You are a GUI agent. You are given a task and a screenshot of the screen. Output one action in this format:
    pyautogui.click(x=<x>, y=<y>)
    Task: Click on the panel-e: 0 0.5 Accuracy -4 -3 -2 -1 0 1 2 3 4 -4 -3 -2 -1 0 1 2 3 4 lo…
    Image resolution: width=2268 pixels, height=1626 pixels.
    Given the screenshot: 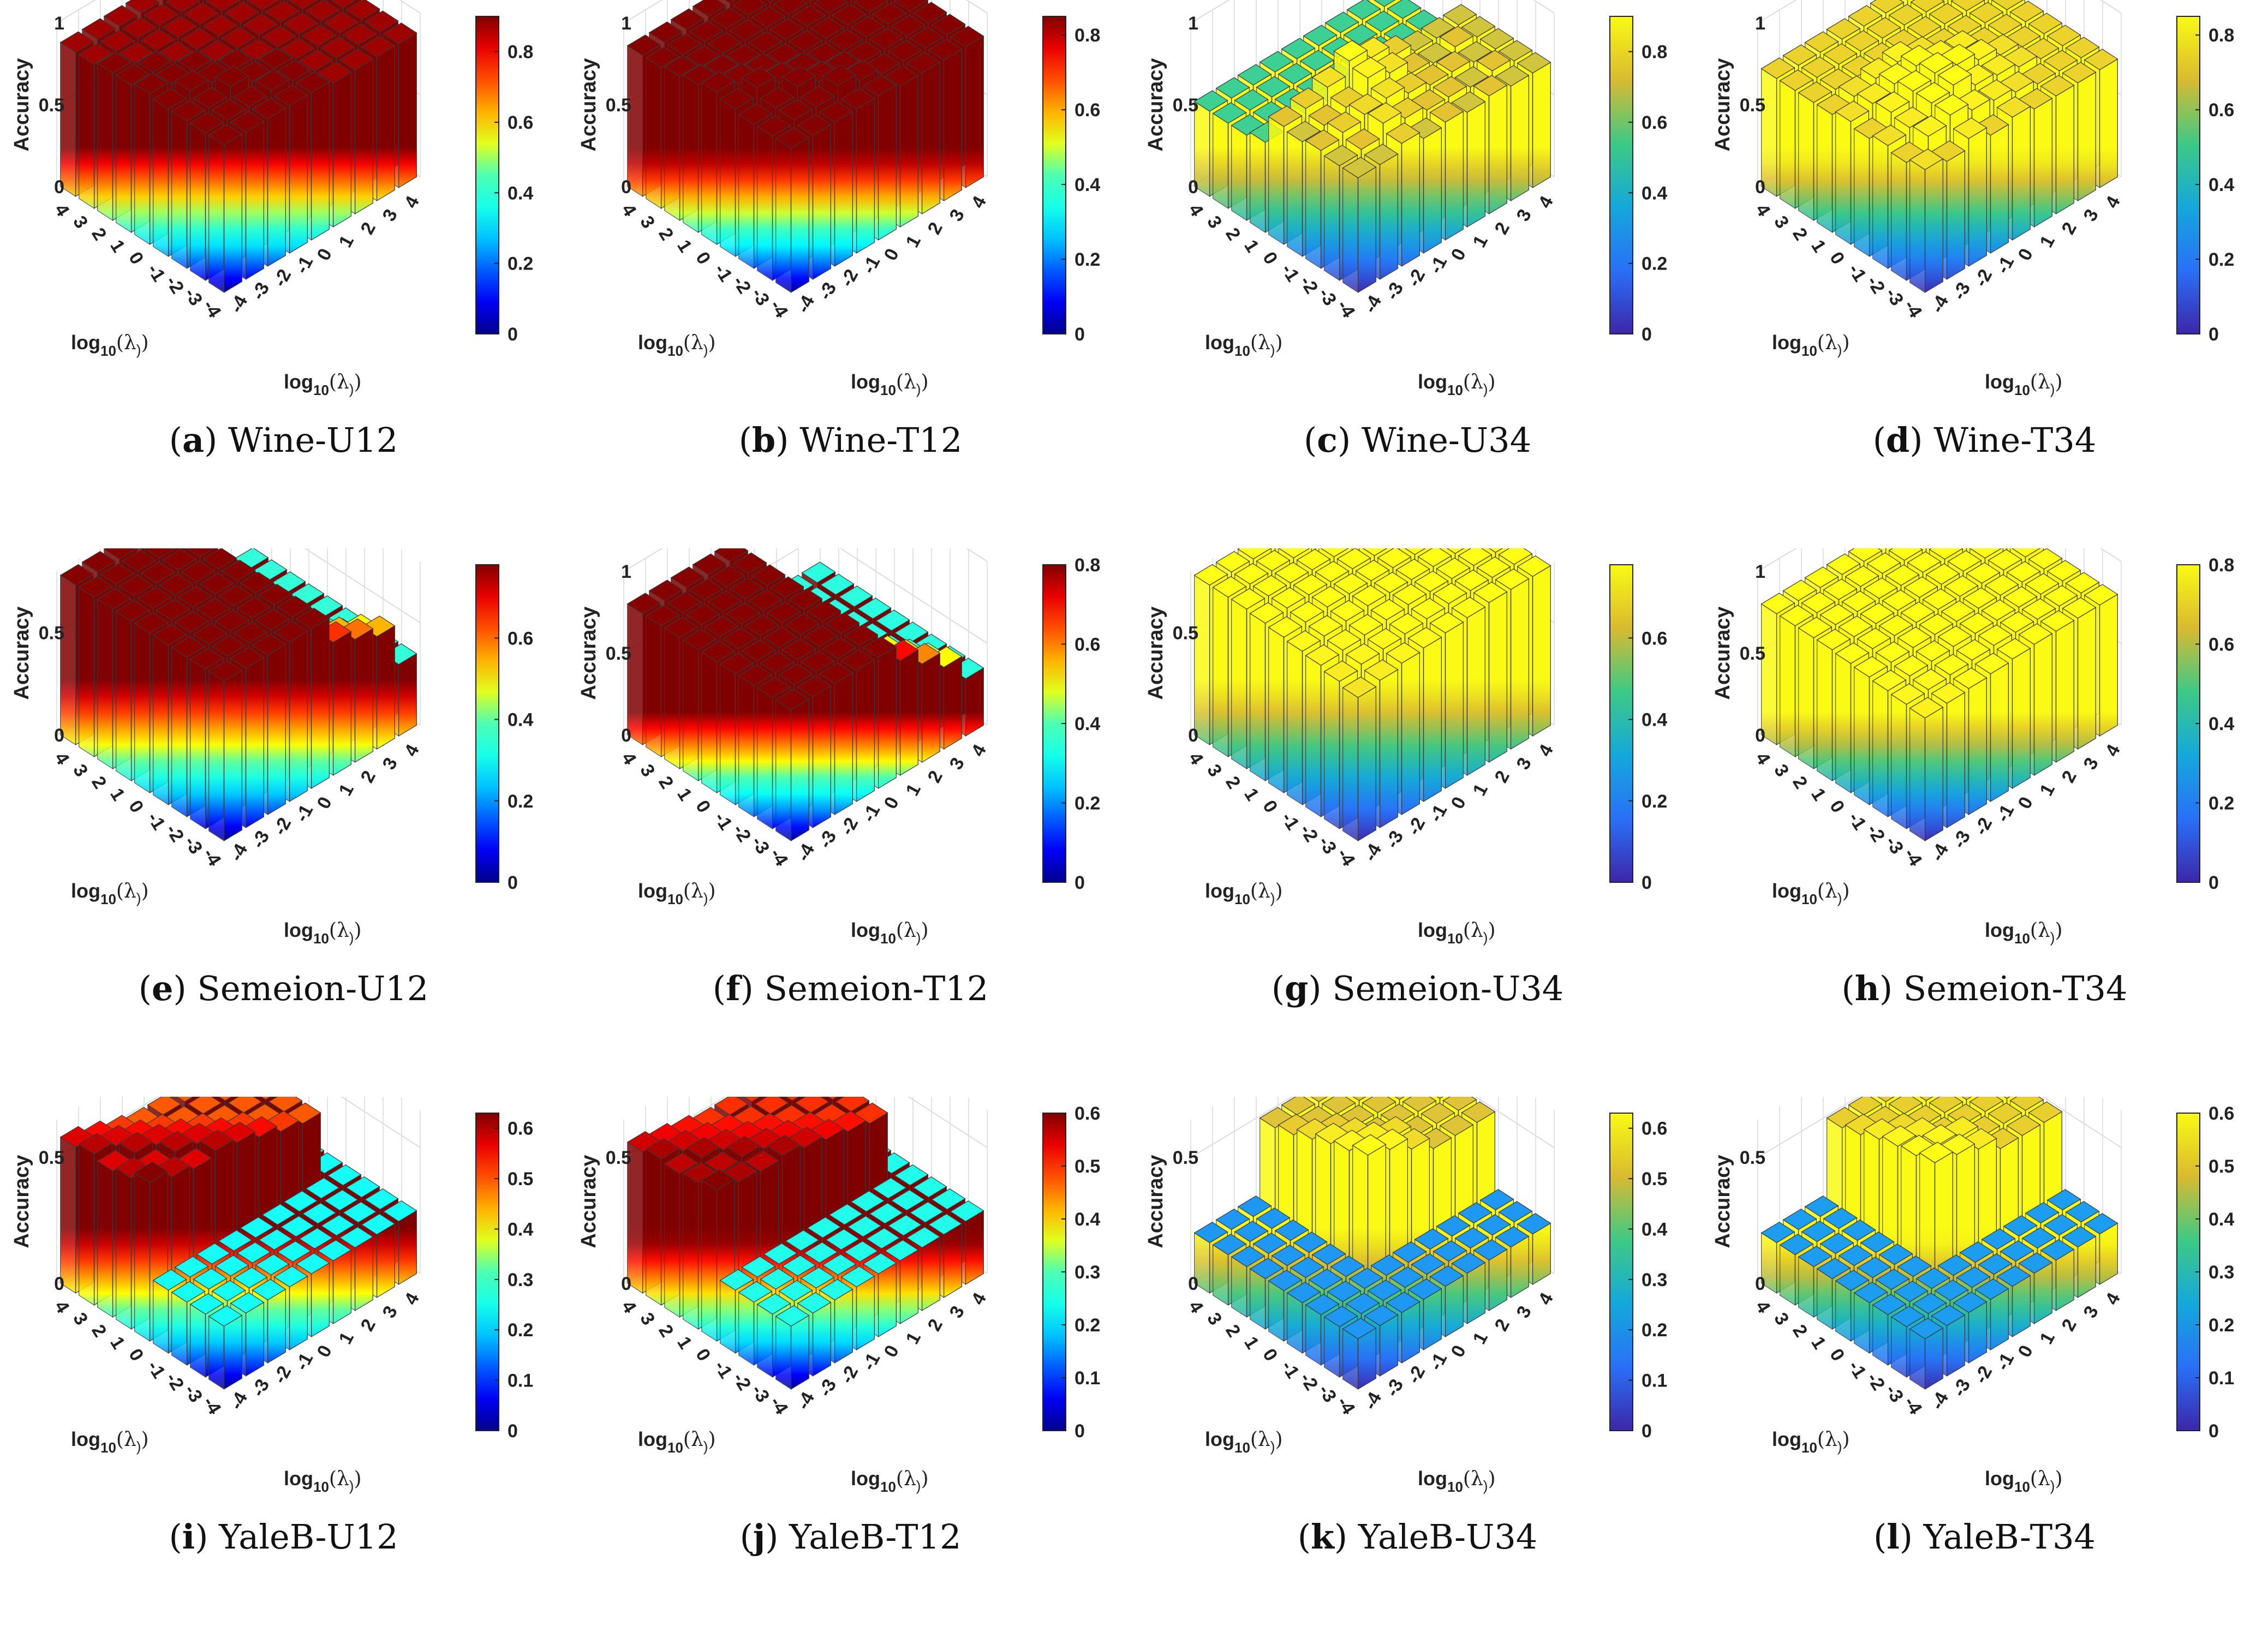 What is the action you would take?
    pyautogui.click(x=283, y=813)
    